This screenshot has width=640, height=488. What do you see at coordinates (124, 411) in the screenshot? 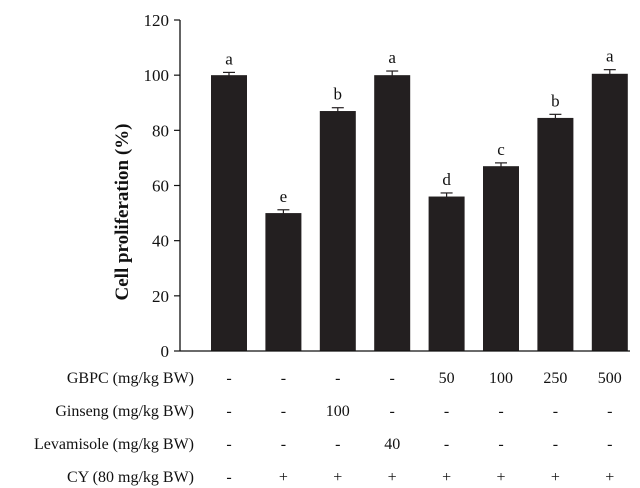
I see `treatment-row-label: Ginseng (mg/kg BW)` at bounding box center [124, 411].